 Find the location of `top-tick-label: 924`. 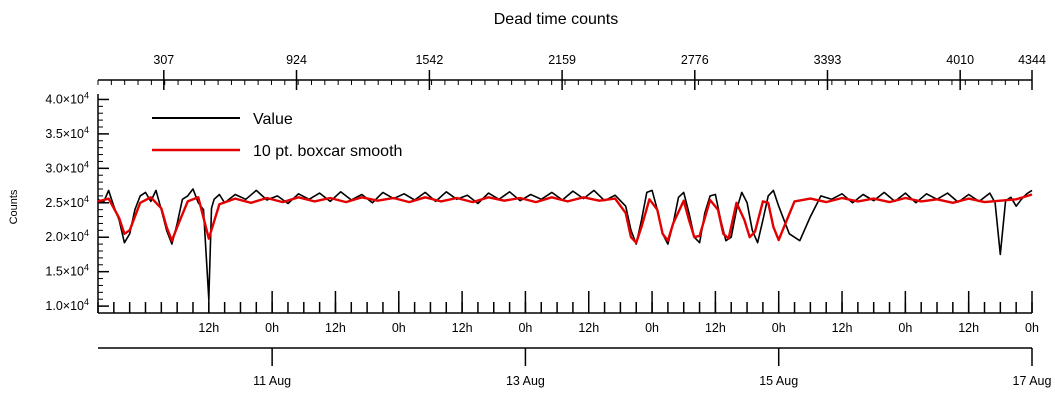

top-tick-label: 924 is located at coordinates (296, 60).